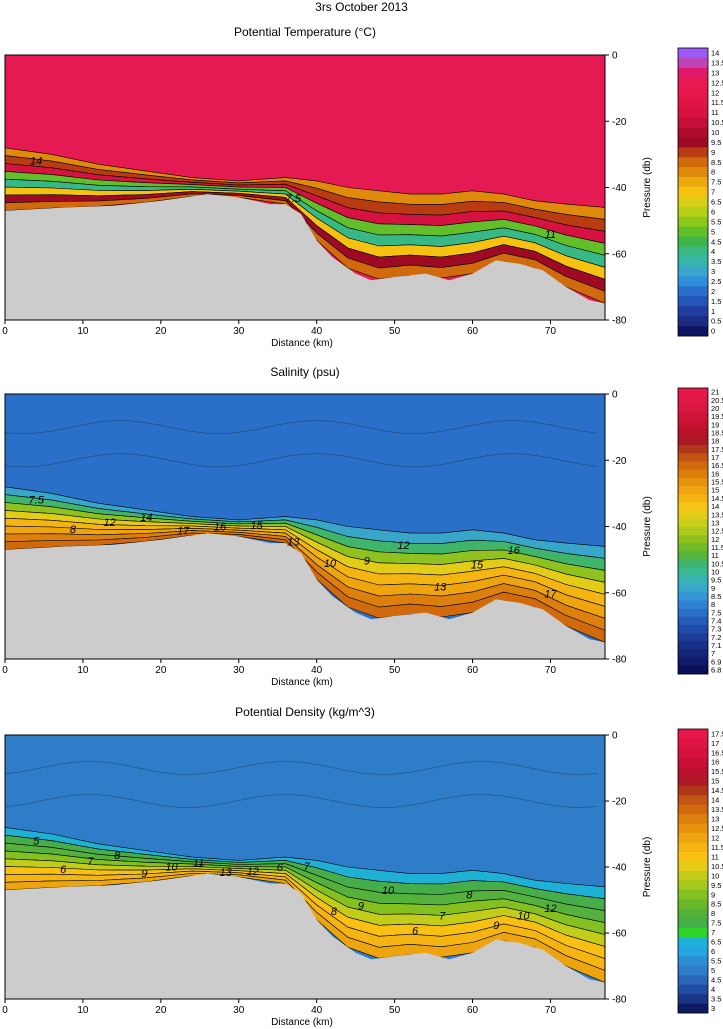 Image resolution: width=723 pixels, height=1029 pixels. I want to click on x-tick-label: 40, so click(317, 1010).